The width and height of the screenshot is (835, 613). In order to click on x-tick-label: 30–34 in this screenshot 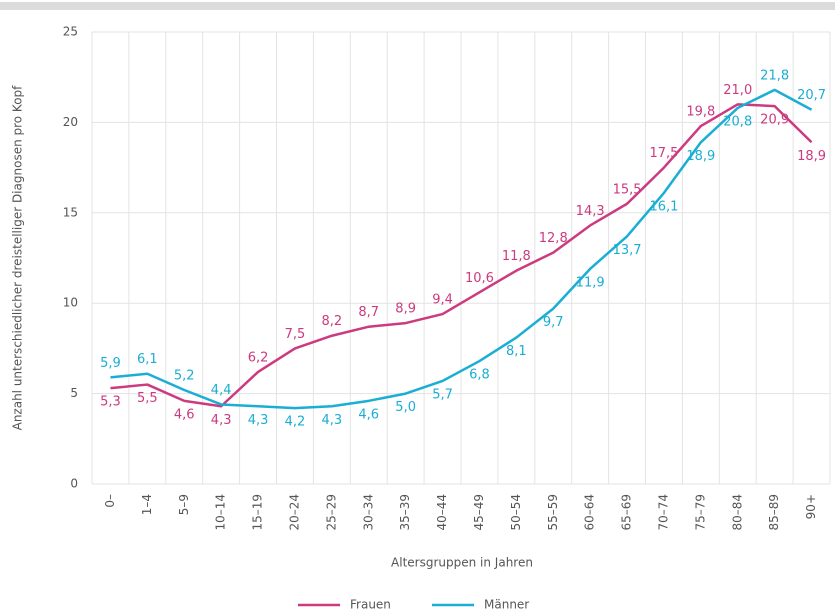, I will do `click(368, 512)`.